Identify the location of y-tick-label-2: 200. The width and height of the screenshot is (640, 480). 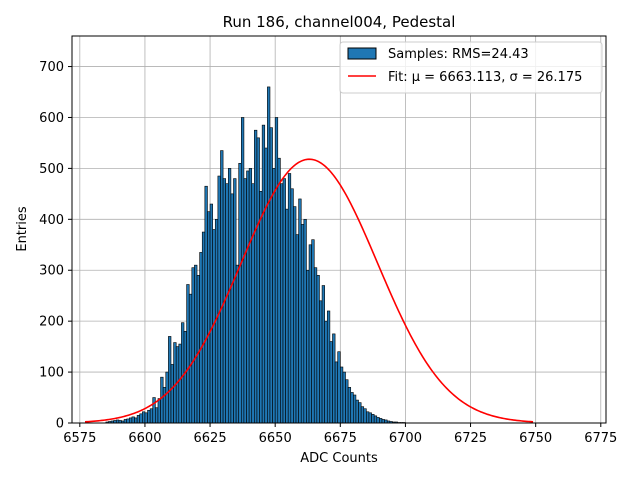
(51, 322).